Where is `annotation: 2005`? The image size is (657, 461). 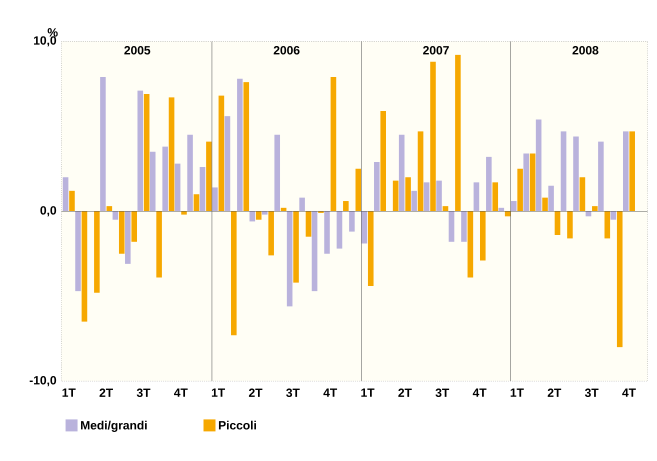 annotation: 2005 is located at coordinates (137, 50).